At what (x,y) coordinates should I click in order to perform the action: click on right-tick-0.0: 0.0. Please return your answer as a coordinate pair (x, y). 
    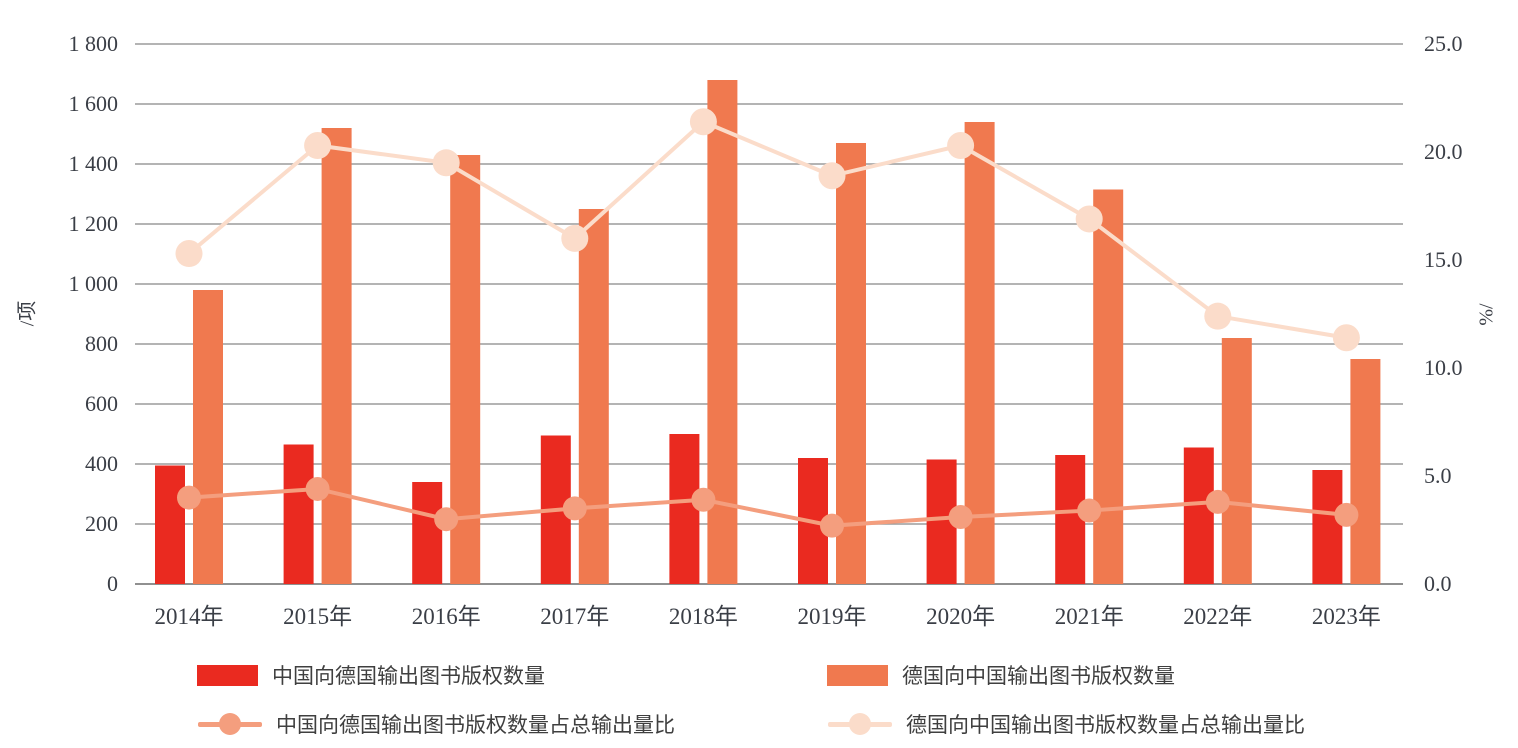
    Looking at the image, I should click on (1438, 583).